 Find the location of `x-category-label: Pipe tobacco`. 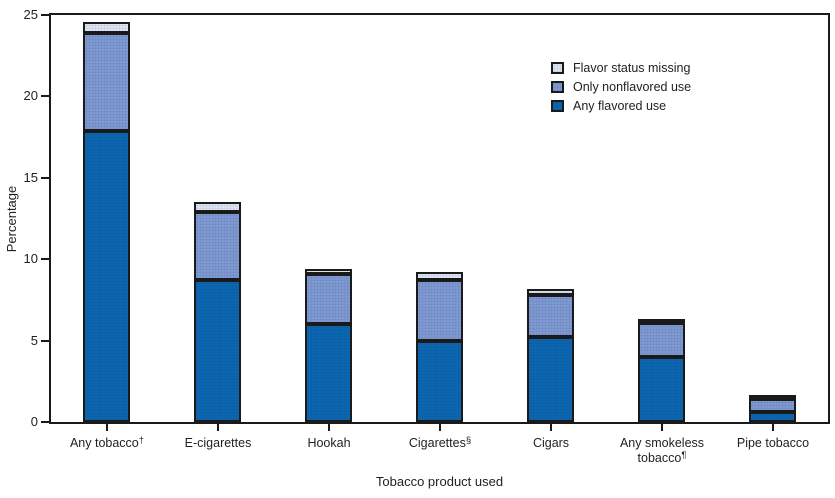

x-category-label: Pipe tobacco is located at coordinates (766, 443).